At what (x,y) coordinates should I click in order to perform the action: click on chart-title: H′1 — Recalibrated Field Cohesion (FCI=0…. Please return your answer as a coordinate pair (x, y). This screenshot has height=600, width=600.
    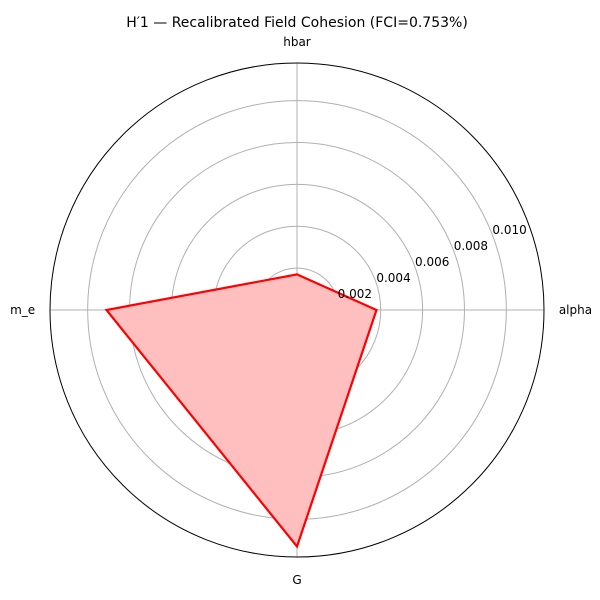
    Looking at the image, I should click on (297, 23).